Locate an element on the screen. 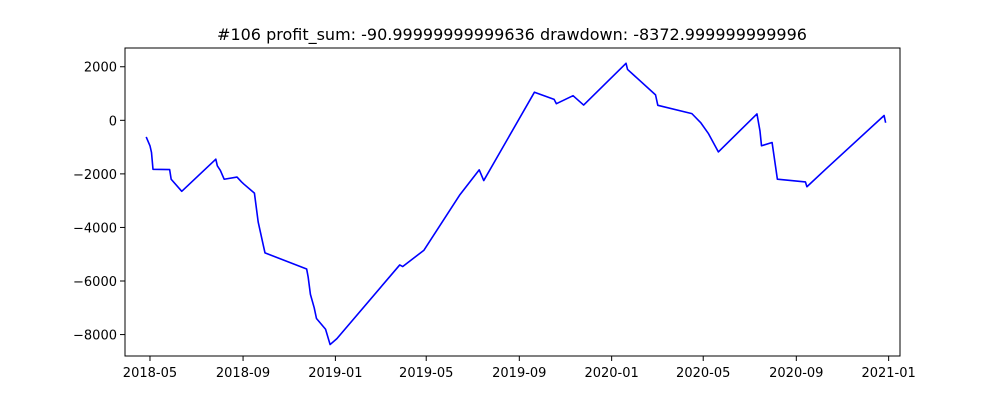 The image size is (1000, 400). x-tick-label: 2020-09 is located at coordinates (796, 373).